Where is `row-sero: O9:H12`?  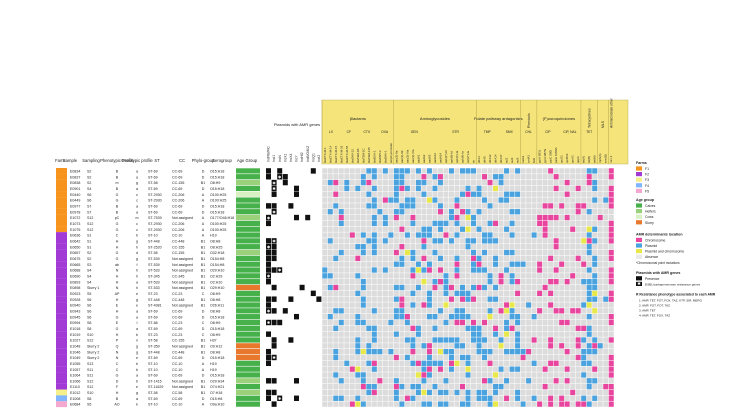
row-sero: O9:H12 is located at coordinates (216, 346).